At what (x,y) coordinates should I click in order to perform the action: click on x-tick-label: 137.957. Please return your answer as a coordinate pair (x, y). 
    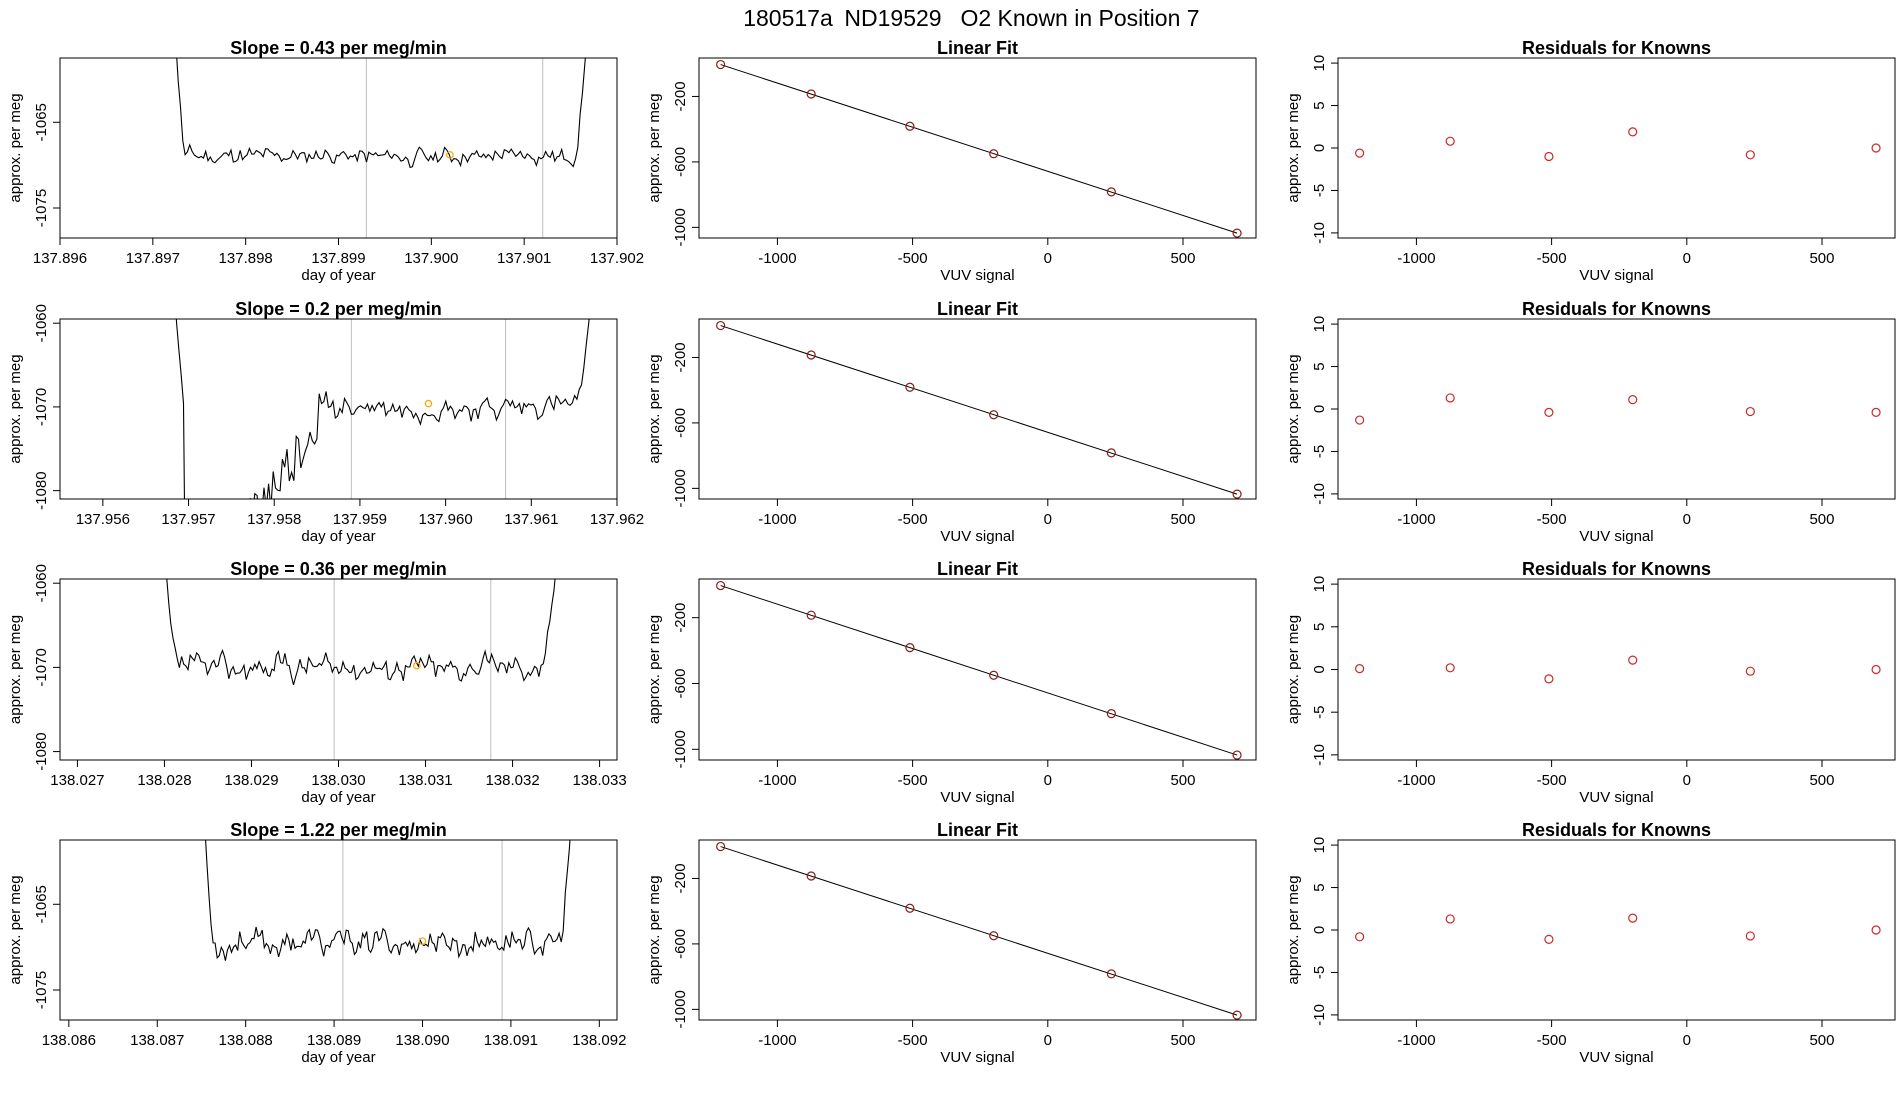
    Looking at the image, I should click on (188, 519).